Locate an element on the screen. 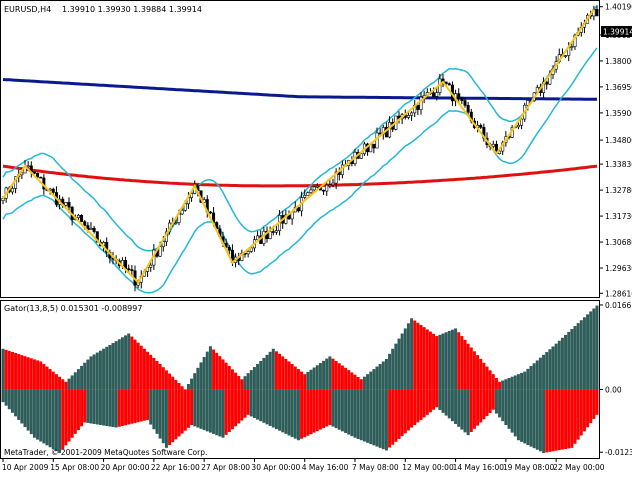  gator-header: Gator(13,8,5) 0.015301 -0.008997 is located at coordinates (73, 308).